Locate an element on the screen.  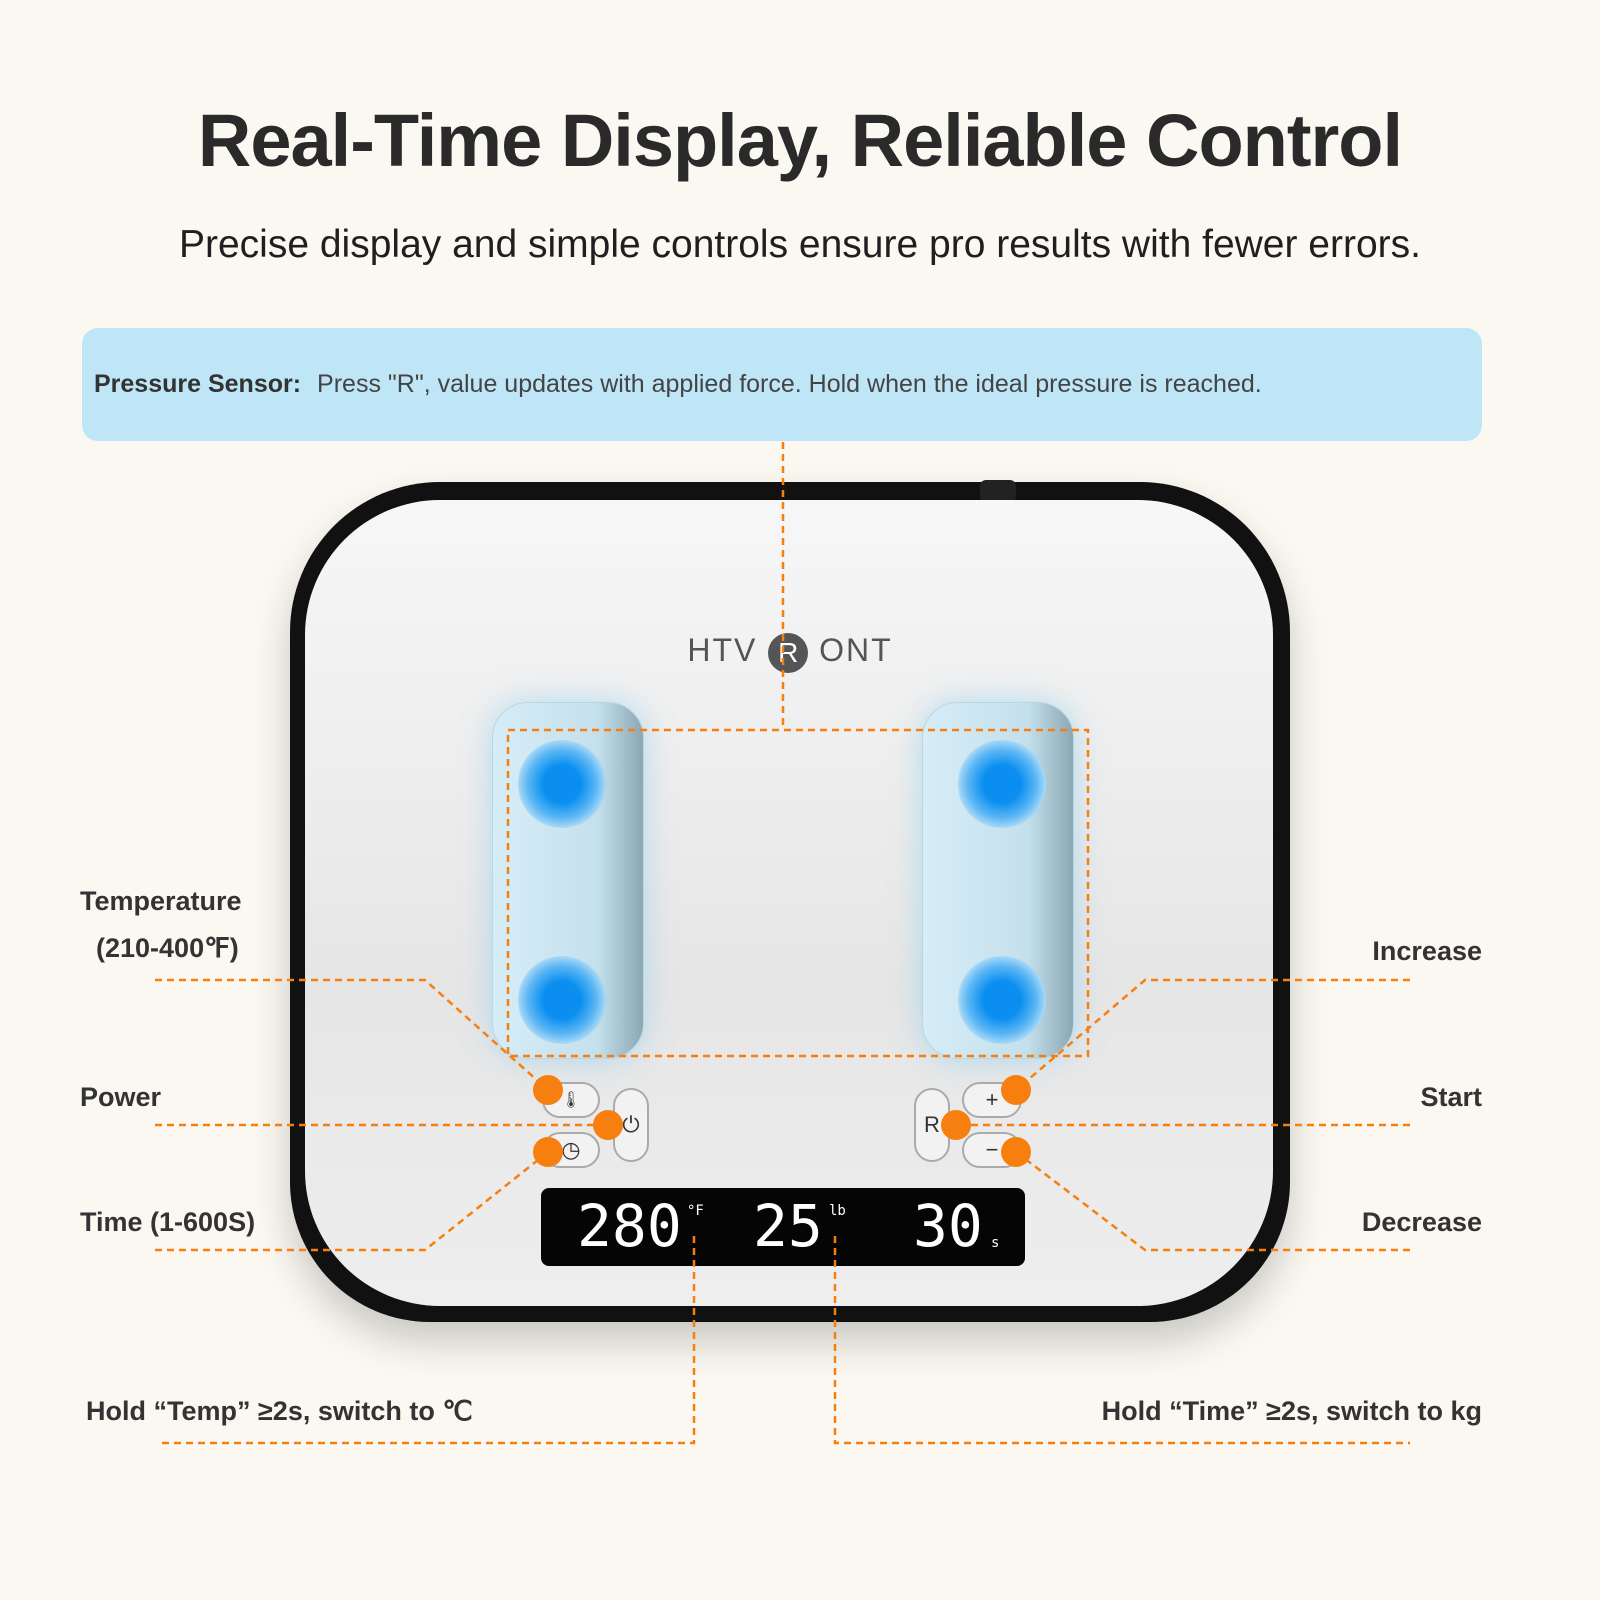
minus-icon: − is located at coordinates (992, 1149).